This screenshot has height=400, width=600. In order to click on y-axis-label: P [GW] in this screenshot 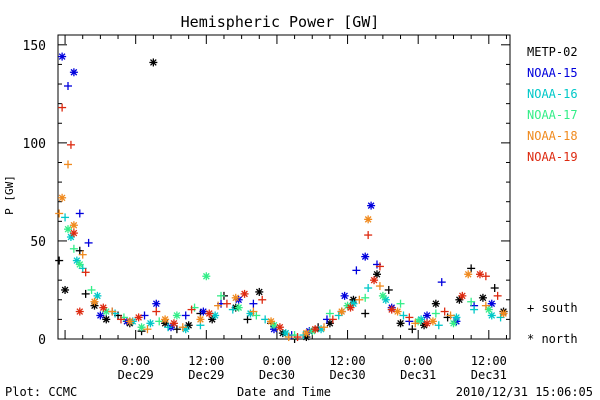, I will do `click(9, 195)`.